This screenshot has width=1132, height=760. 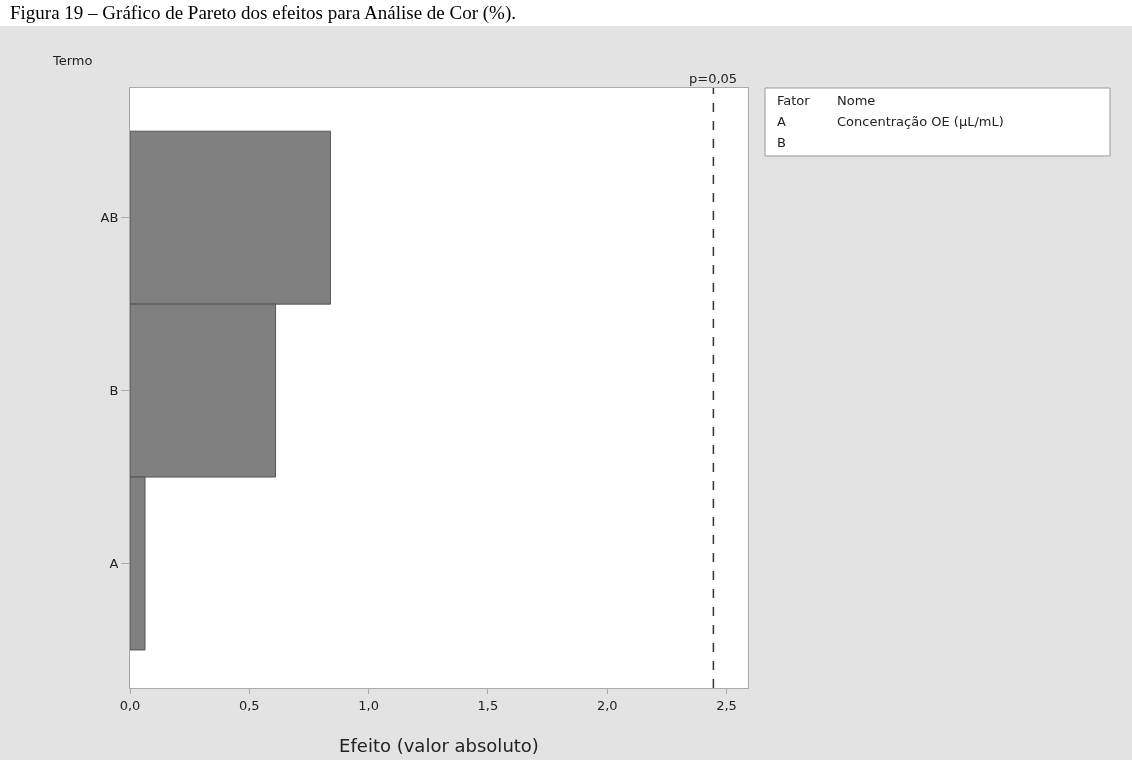 I want to click on text: p=0,05, so click(x=713, y=78).